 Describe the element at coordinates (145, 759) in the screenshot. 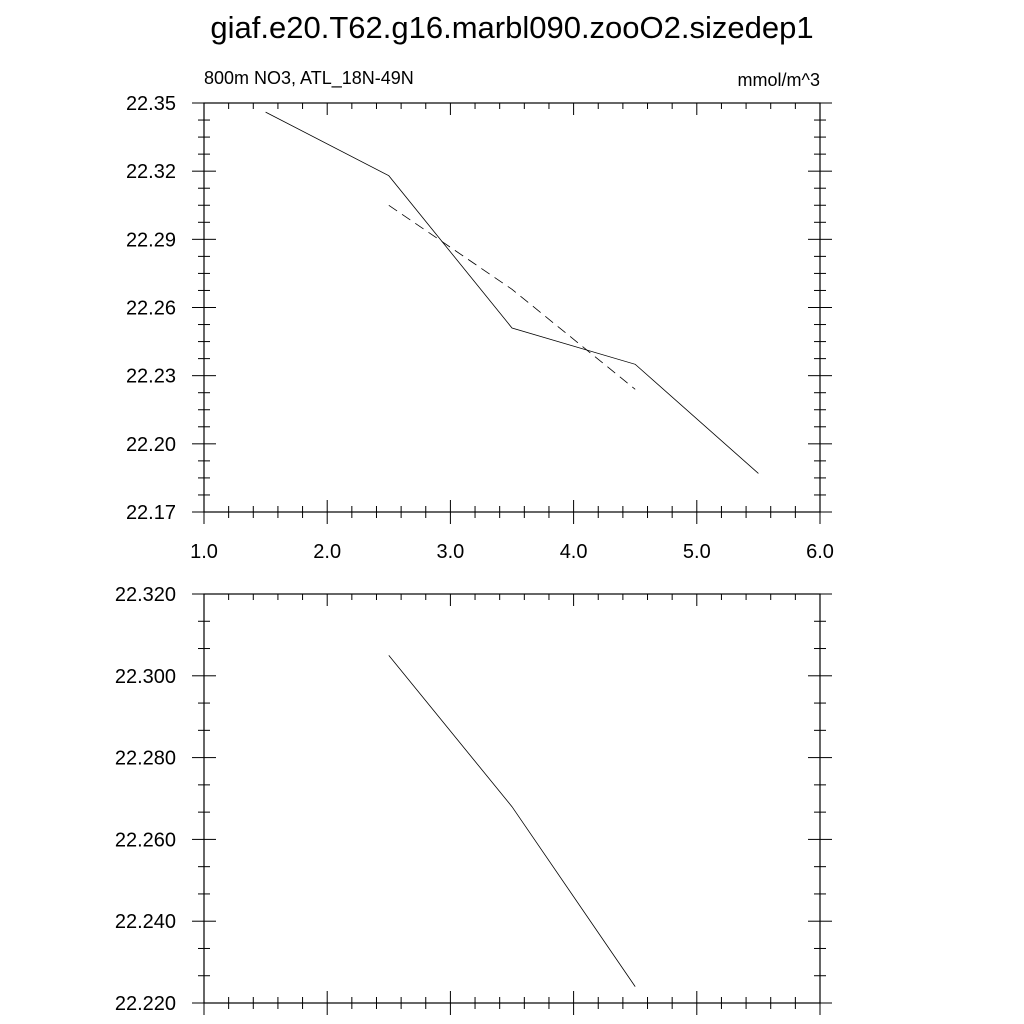

I see `y-tick-label: 22.280` at that location.